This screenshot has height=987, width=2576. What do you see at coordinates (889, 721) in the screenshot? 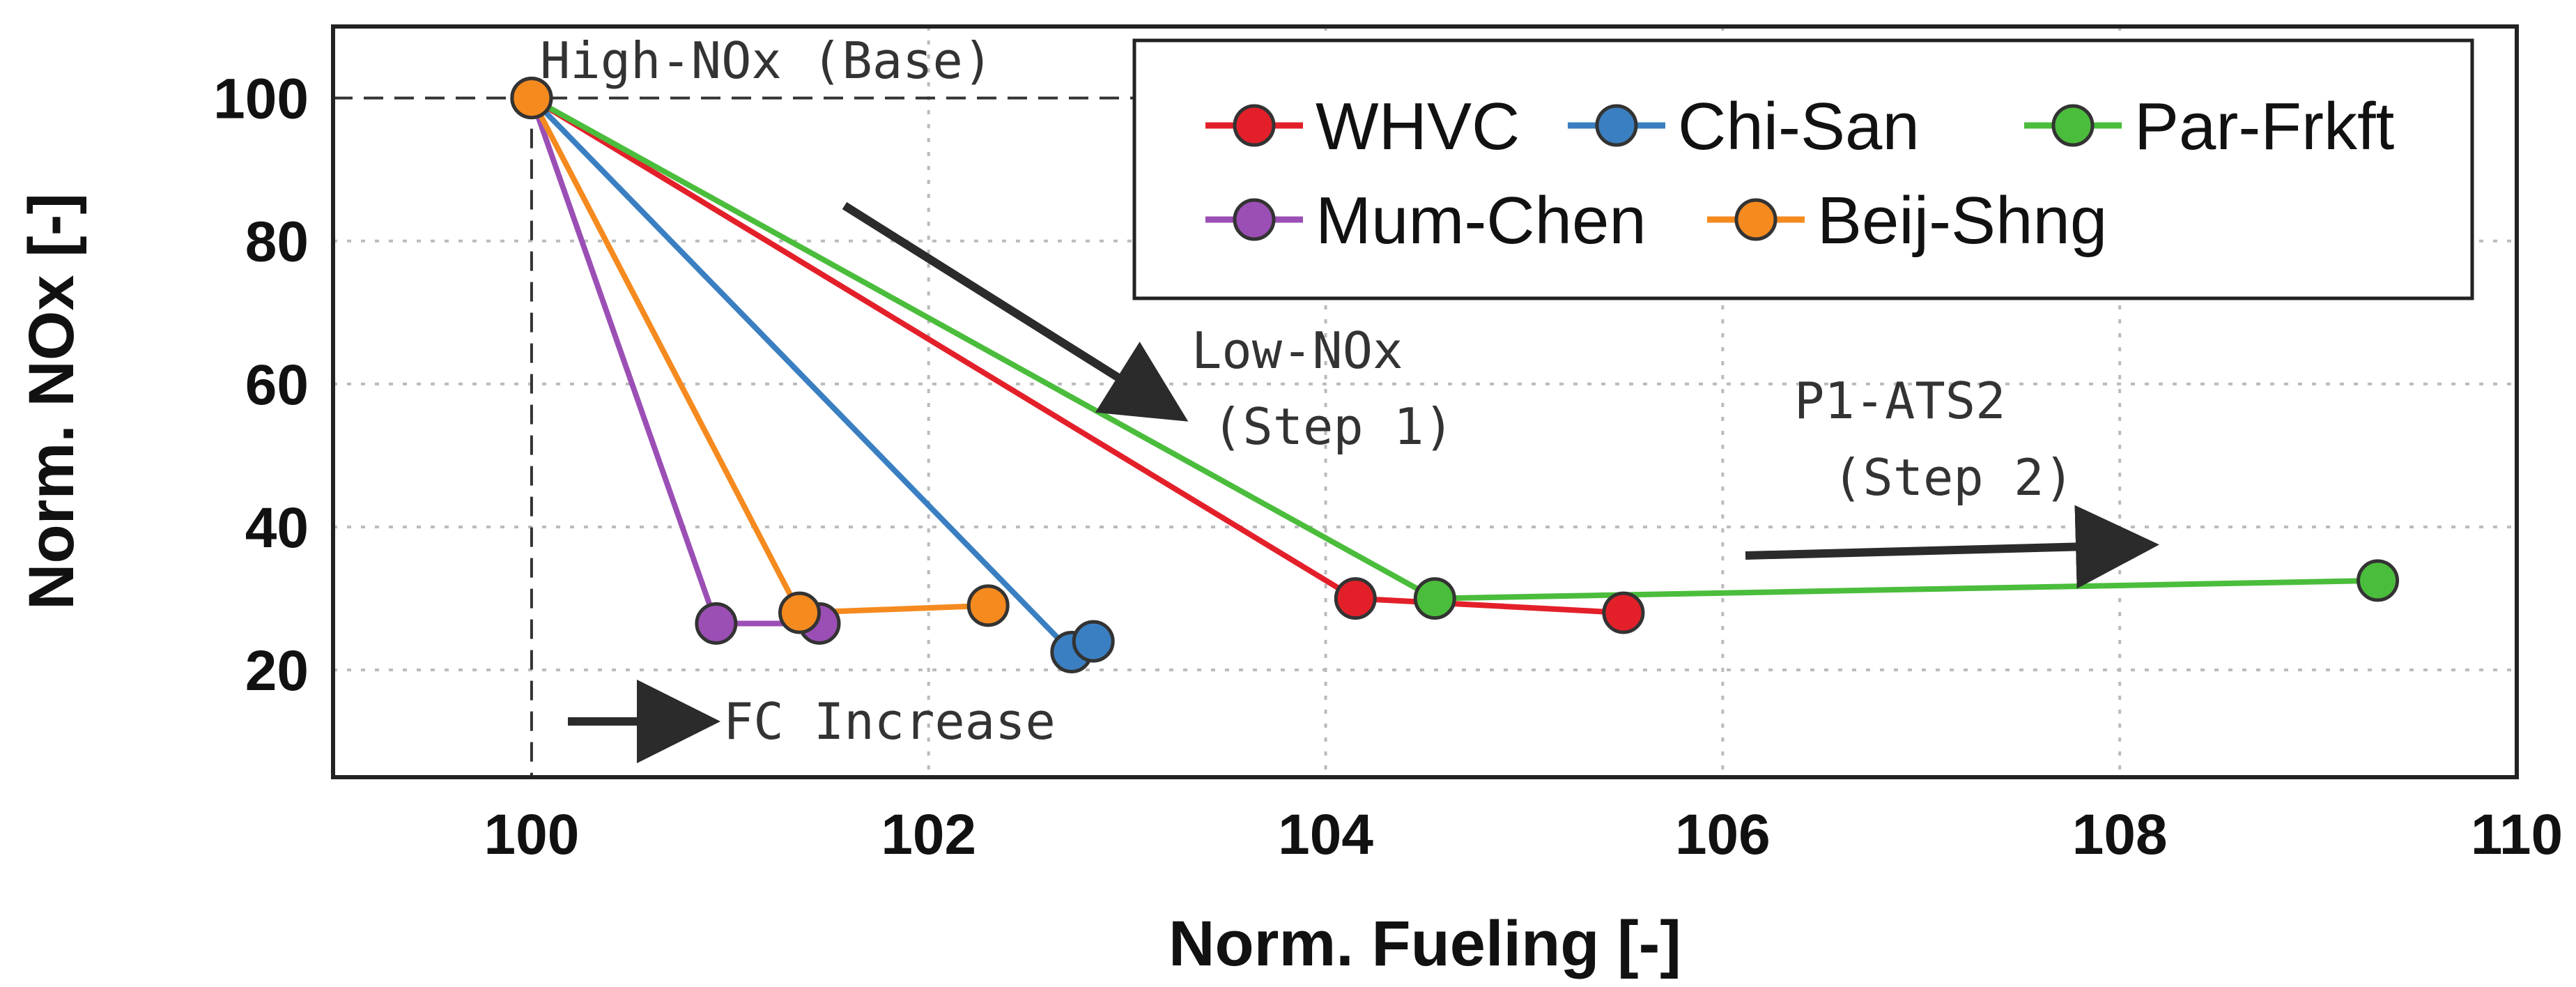
I see `annotation-fc-increase: FC Increase` at bounding box center [889, 721].